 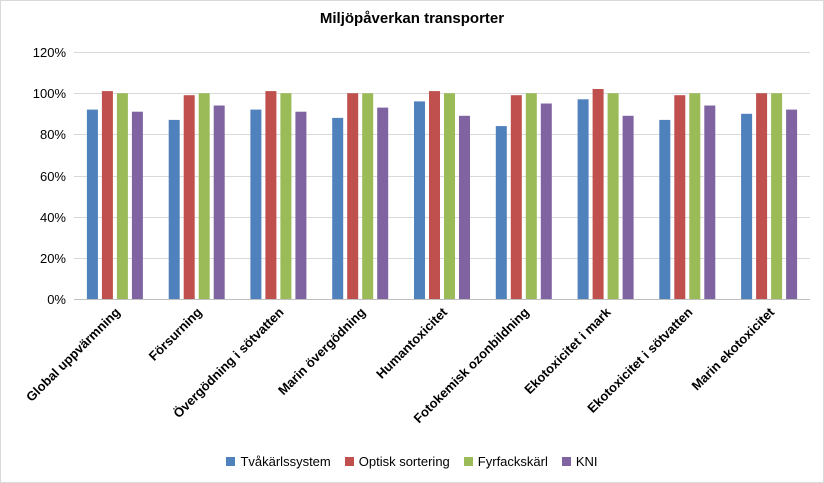 I want to click on legend-item: Optisk sortering, so click(x=397, y=461).